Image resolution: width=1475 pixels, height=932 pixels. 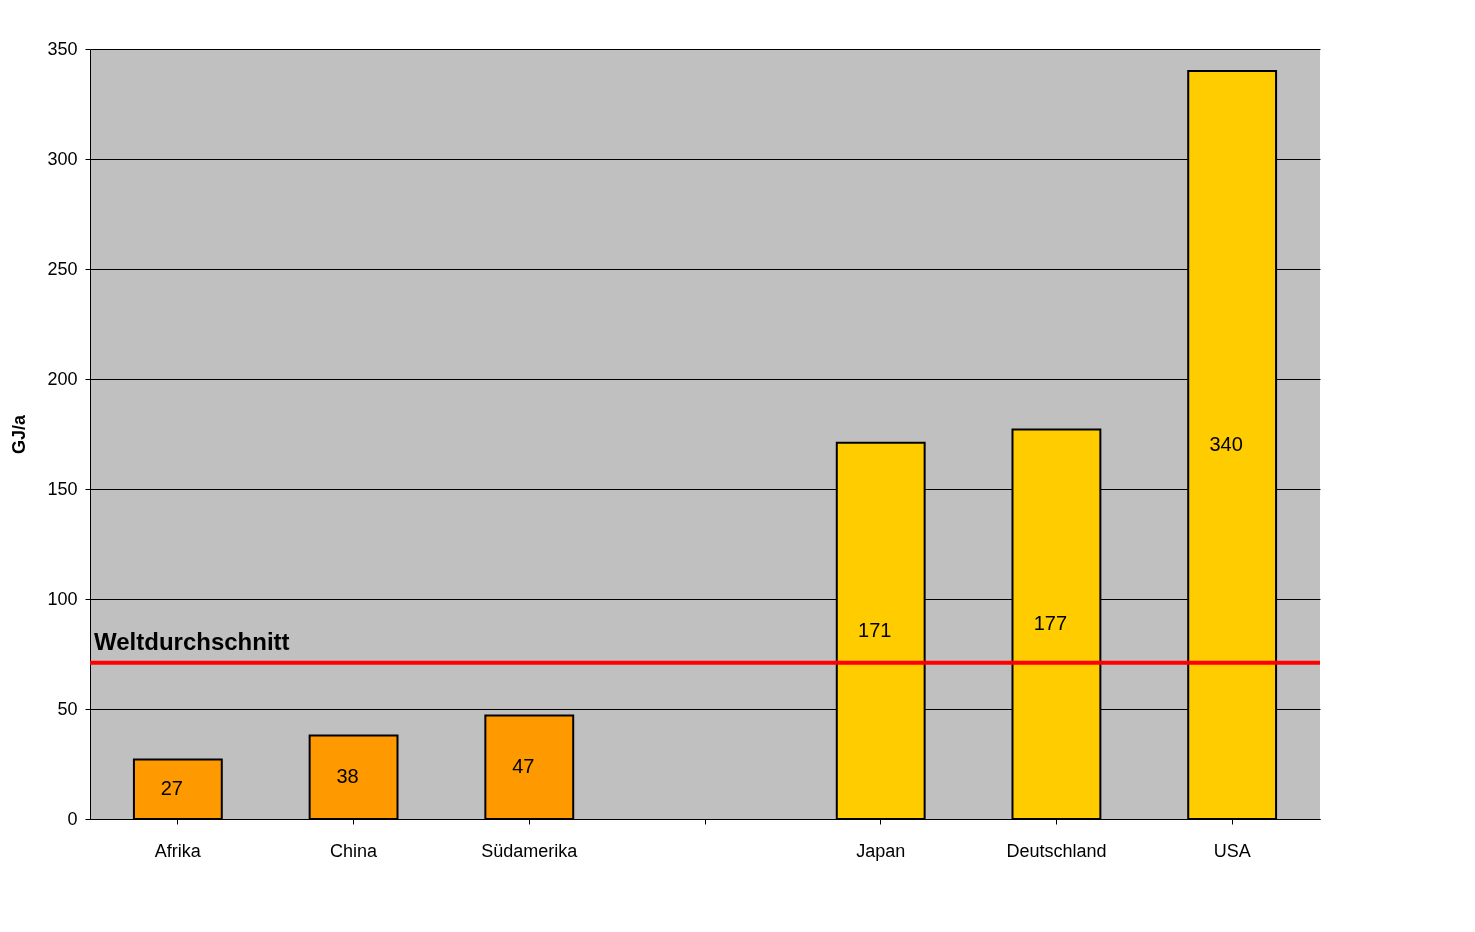 What do you see at coordinates (67, 708) in the screenshot?
I see `y-tick-label: 50` at bounding box center [67, 708].